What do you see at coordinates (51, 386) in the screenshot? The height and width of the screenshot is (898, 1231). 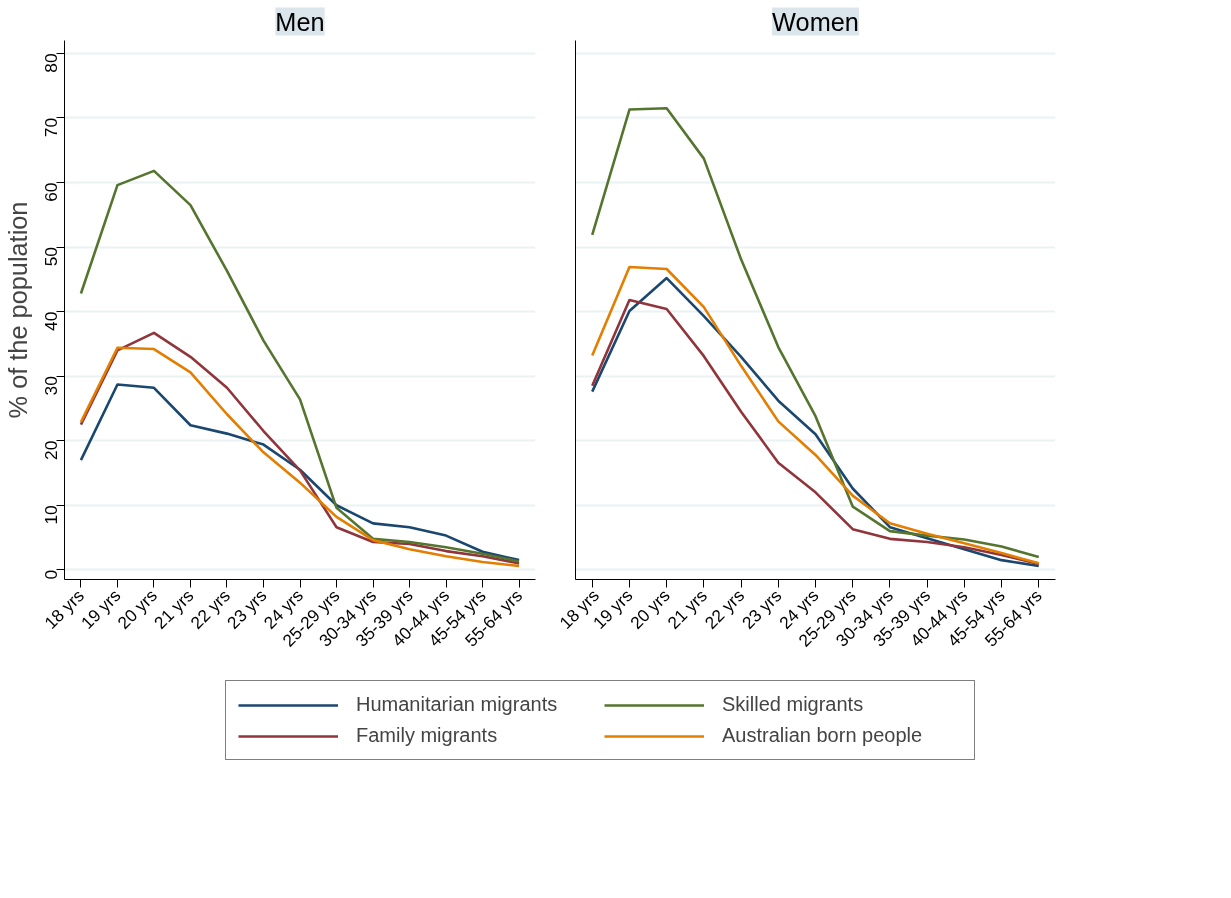 I see `y-tick-label: 30` at bounding box center [51, 386].